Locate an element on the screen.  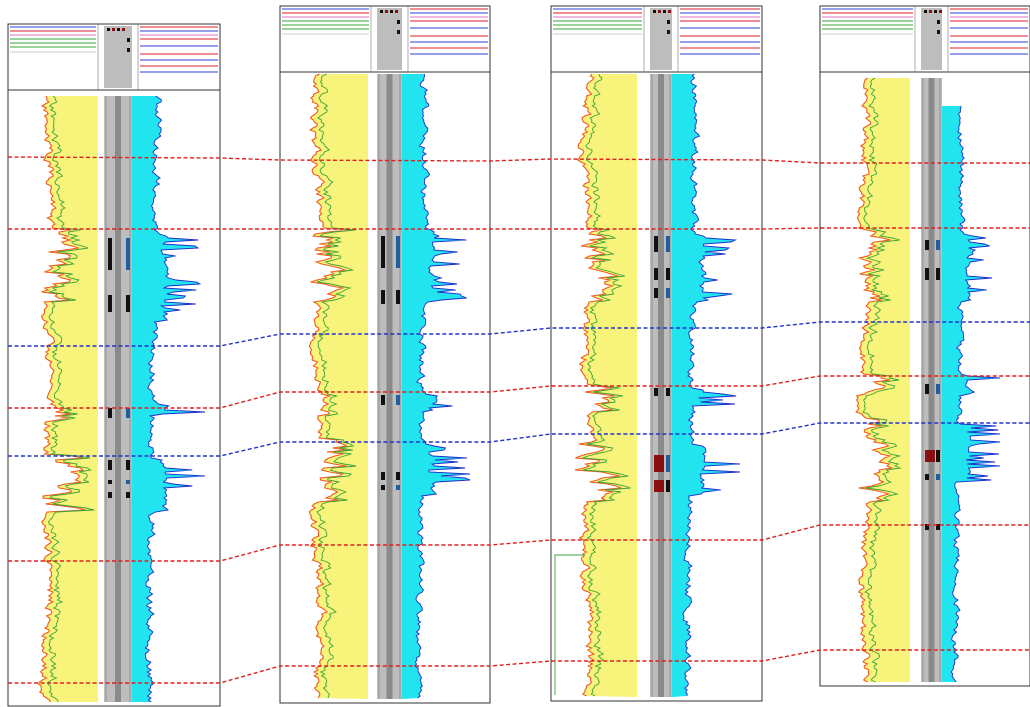
gamma-ray-fill is located at coordinates (883, 380).